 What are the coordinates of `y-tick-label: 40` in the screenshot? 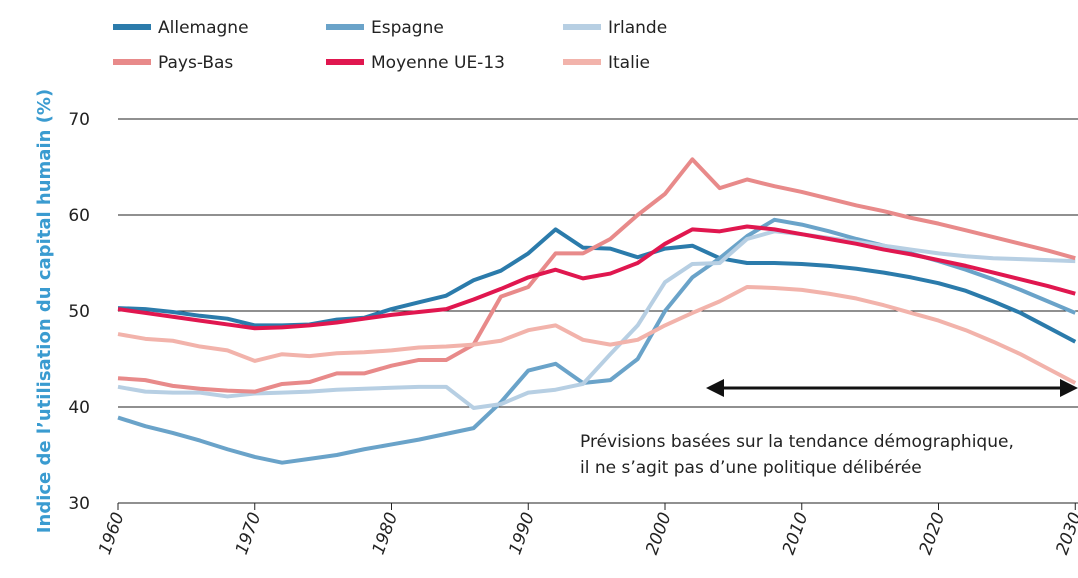 It's located at (79, 408).